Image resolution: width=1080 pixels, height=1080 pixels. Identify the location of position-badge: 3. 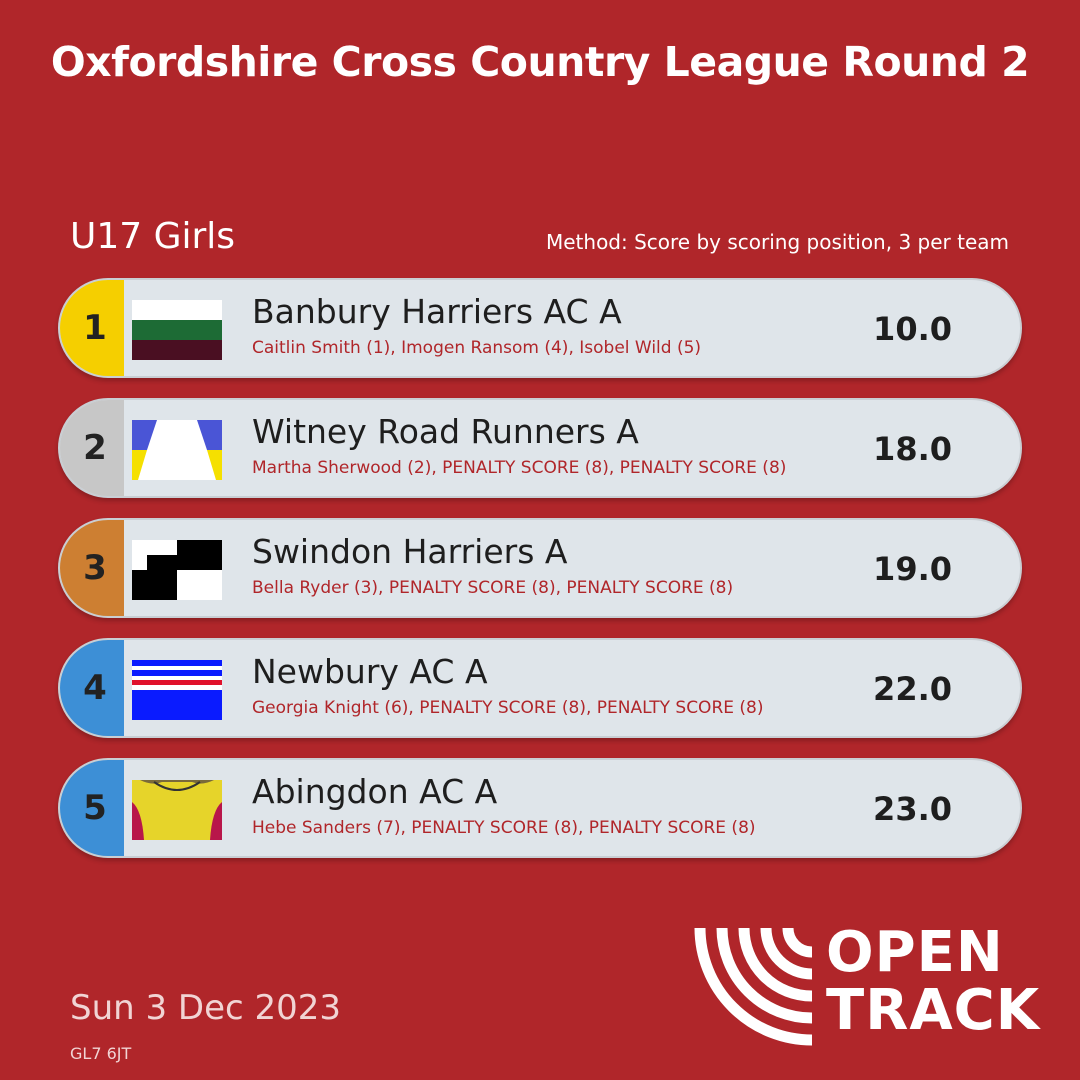
(92, 568).